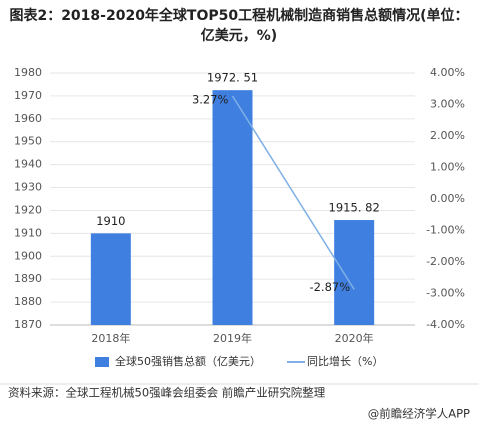  Describe the element at coordinates (345, 361) in the screenshot. I see `legend-label: 同比增长（%）` at that location.